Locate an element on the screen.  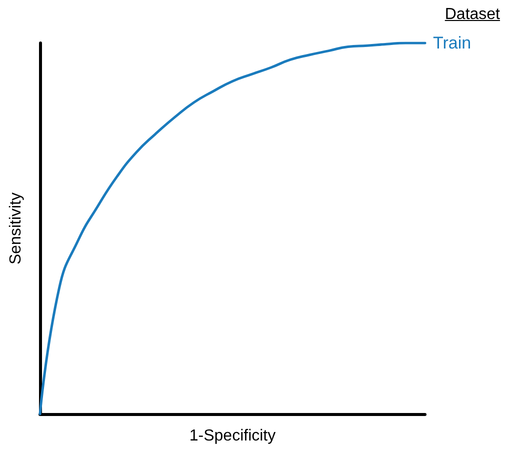
legend-title: Dataset is located at coordinates (472, 15).